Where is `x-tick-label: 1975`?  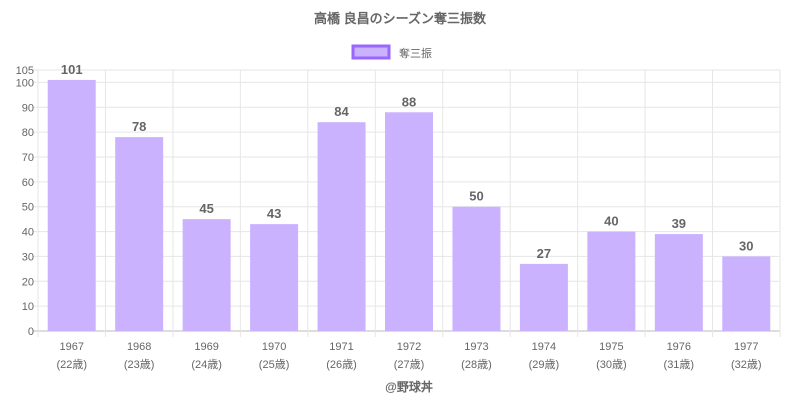 x-tick-label: 1975 is located at coordinates (611, 347).